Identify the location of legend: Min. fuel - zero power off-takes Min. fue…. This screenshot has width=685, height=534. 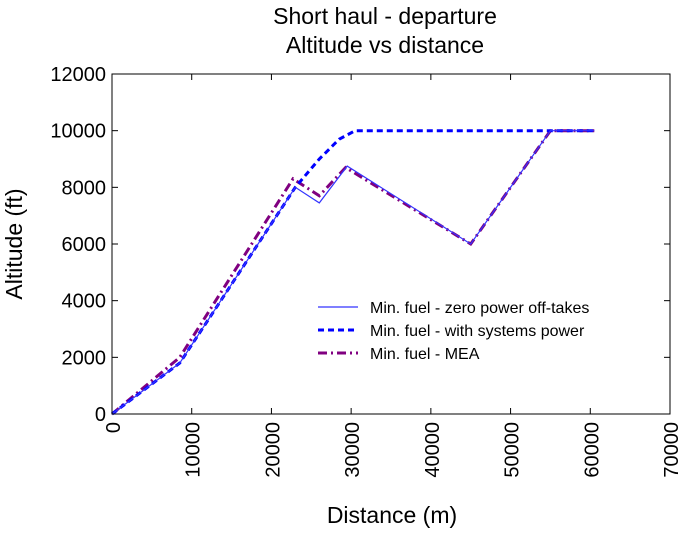
(453, 331).